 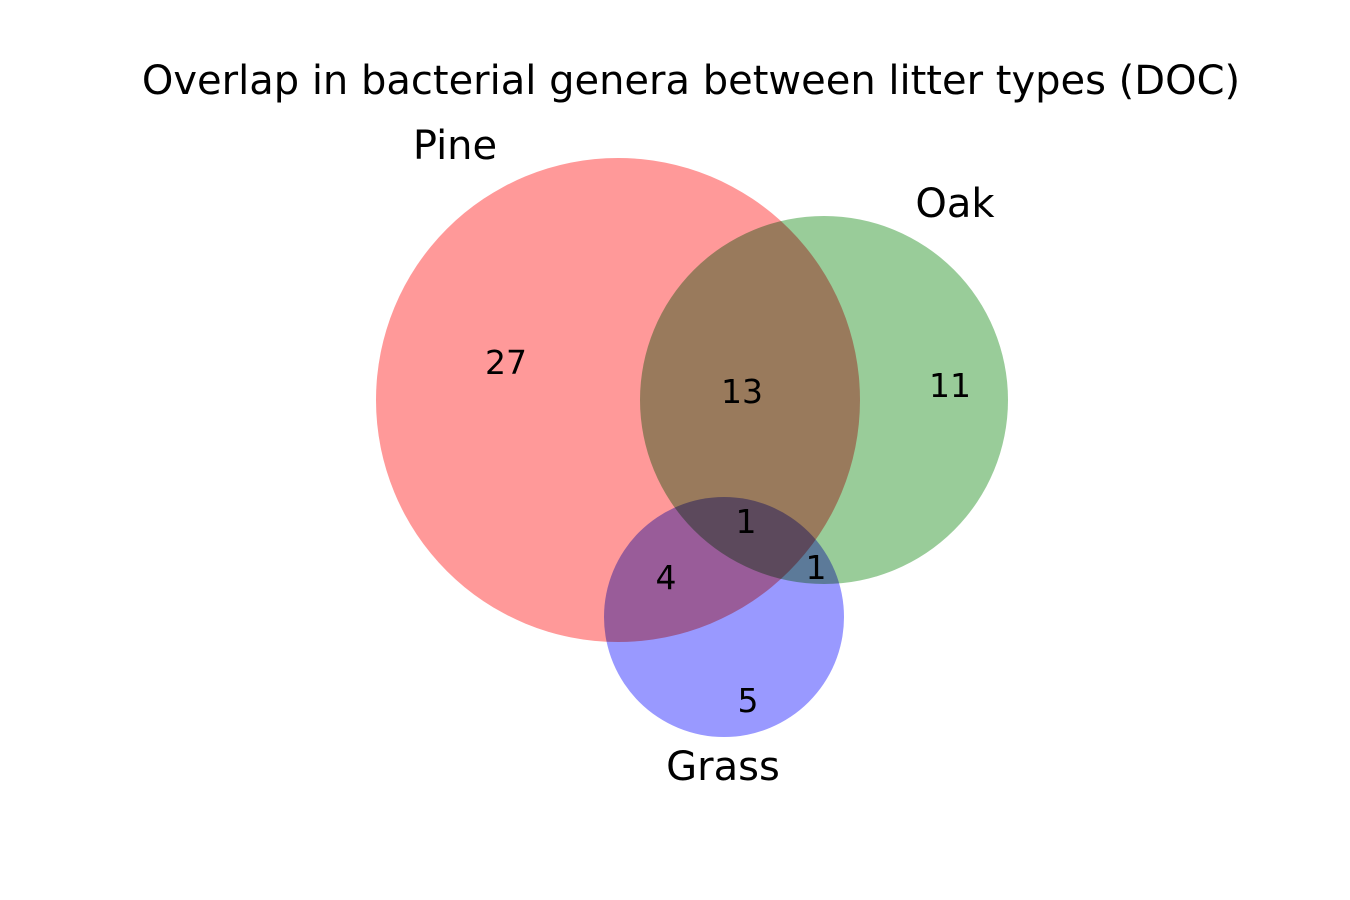 I want to click on region-count-pine-oak: 13, so click(x=742, y=391).